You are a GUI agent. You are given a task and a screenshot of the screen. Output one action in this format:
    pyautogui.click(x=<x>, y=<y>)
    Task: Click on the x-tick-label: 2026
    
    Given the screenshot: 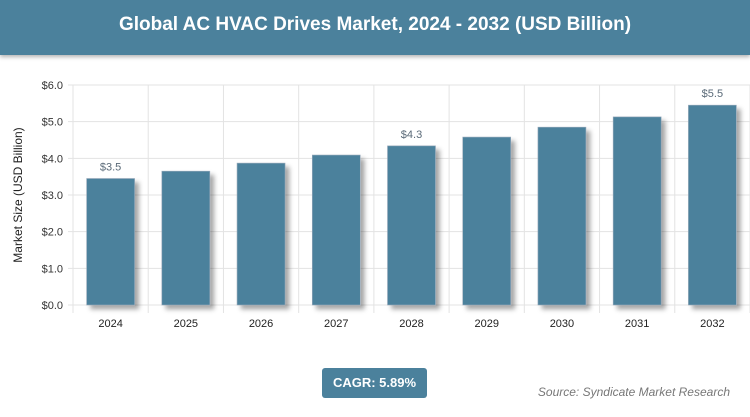 What is the action you would take?
    pyautogui.click(x=261, y=324)
    